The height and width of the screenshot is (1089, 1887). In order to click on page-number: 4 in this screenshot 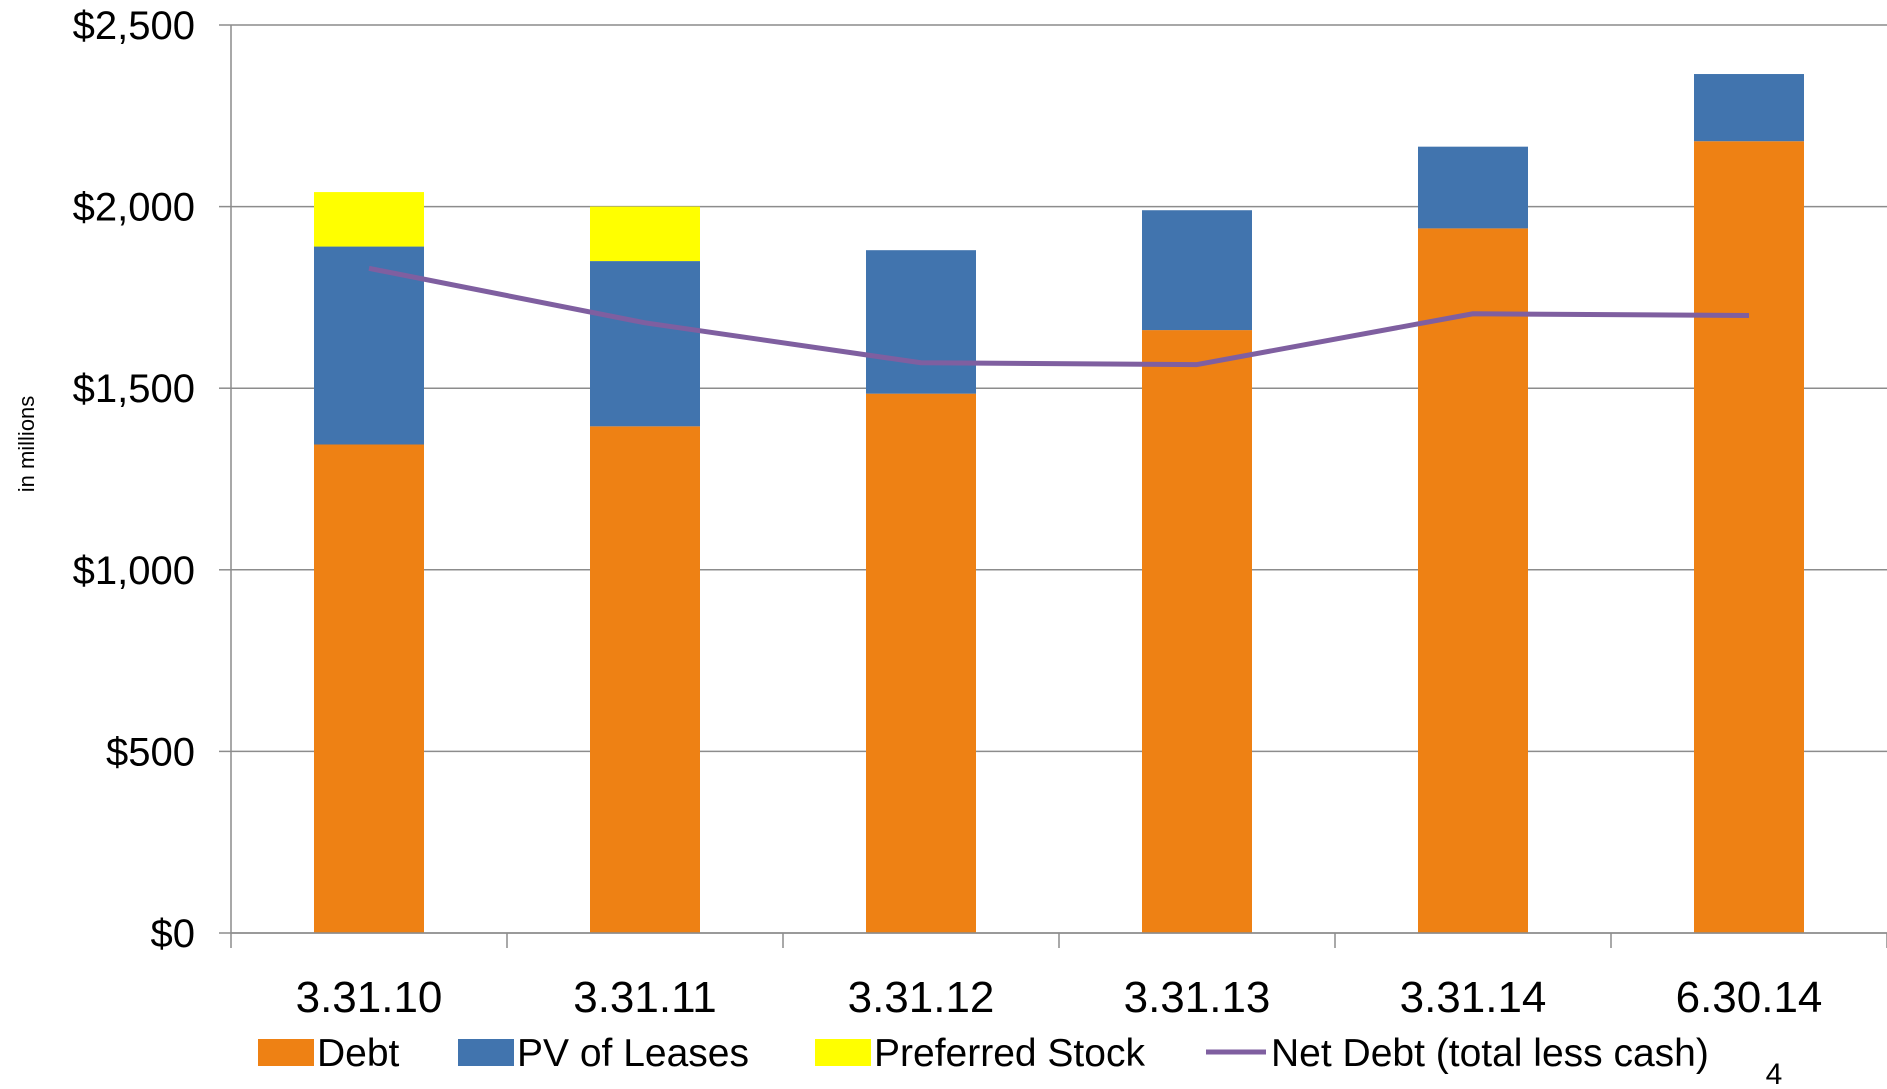, I will do `click(1774, 1073)`.